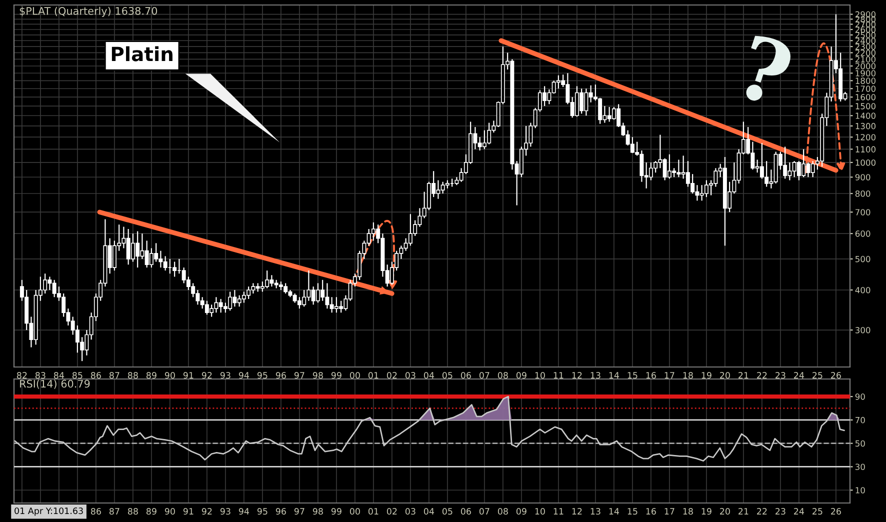  I want to click on y-tick-label: 700, so click(863, 212).